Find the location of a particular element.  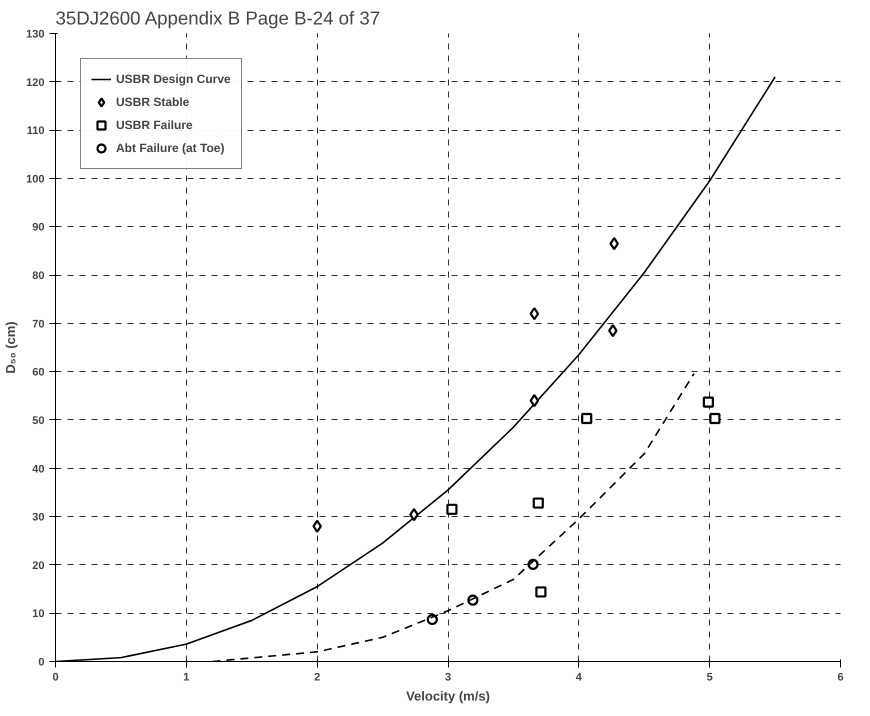

y-tick-label: 120 is located at coordinates (35, 82).